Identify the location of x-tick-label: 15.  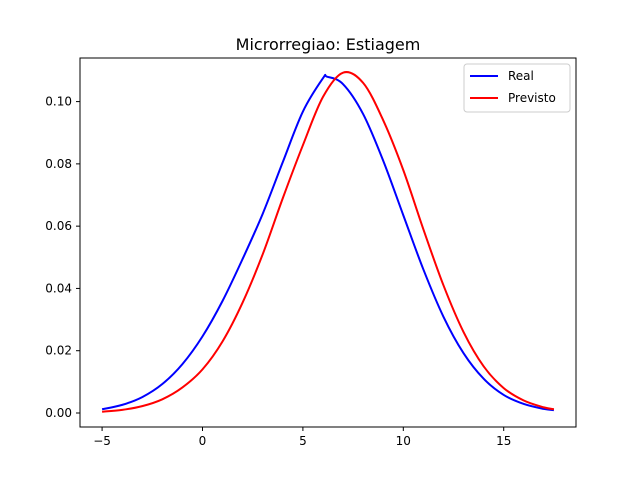
(503, 441).